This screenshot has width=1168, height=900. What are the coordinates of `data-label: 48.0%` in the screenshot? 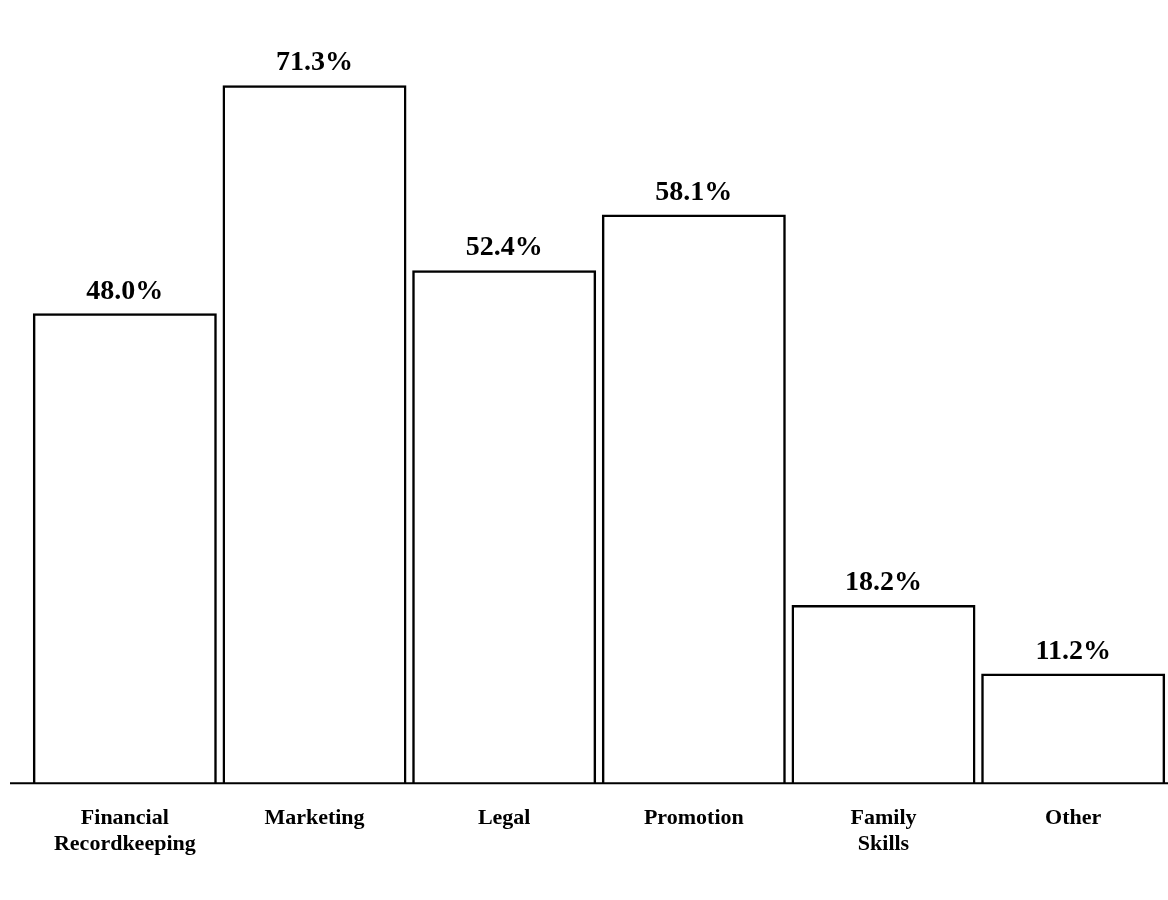 It's located at (125, 289).